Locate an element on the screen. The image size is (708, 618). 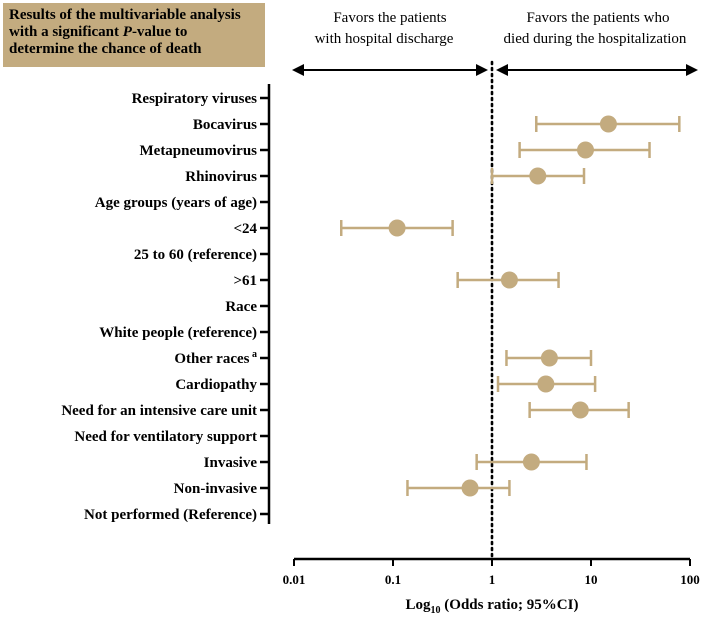
favors-left-line-1: Favors the patients is located at coordinates (389, 18).